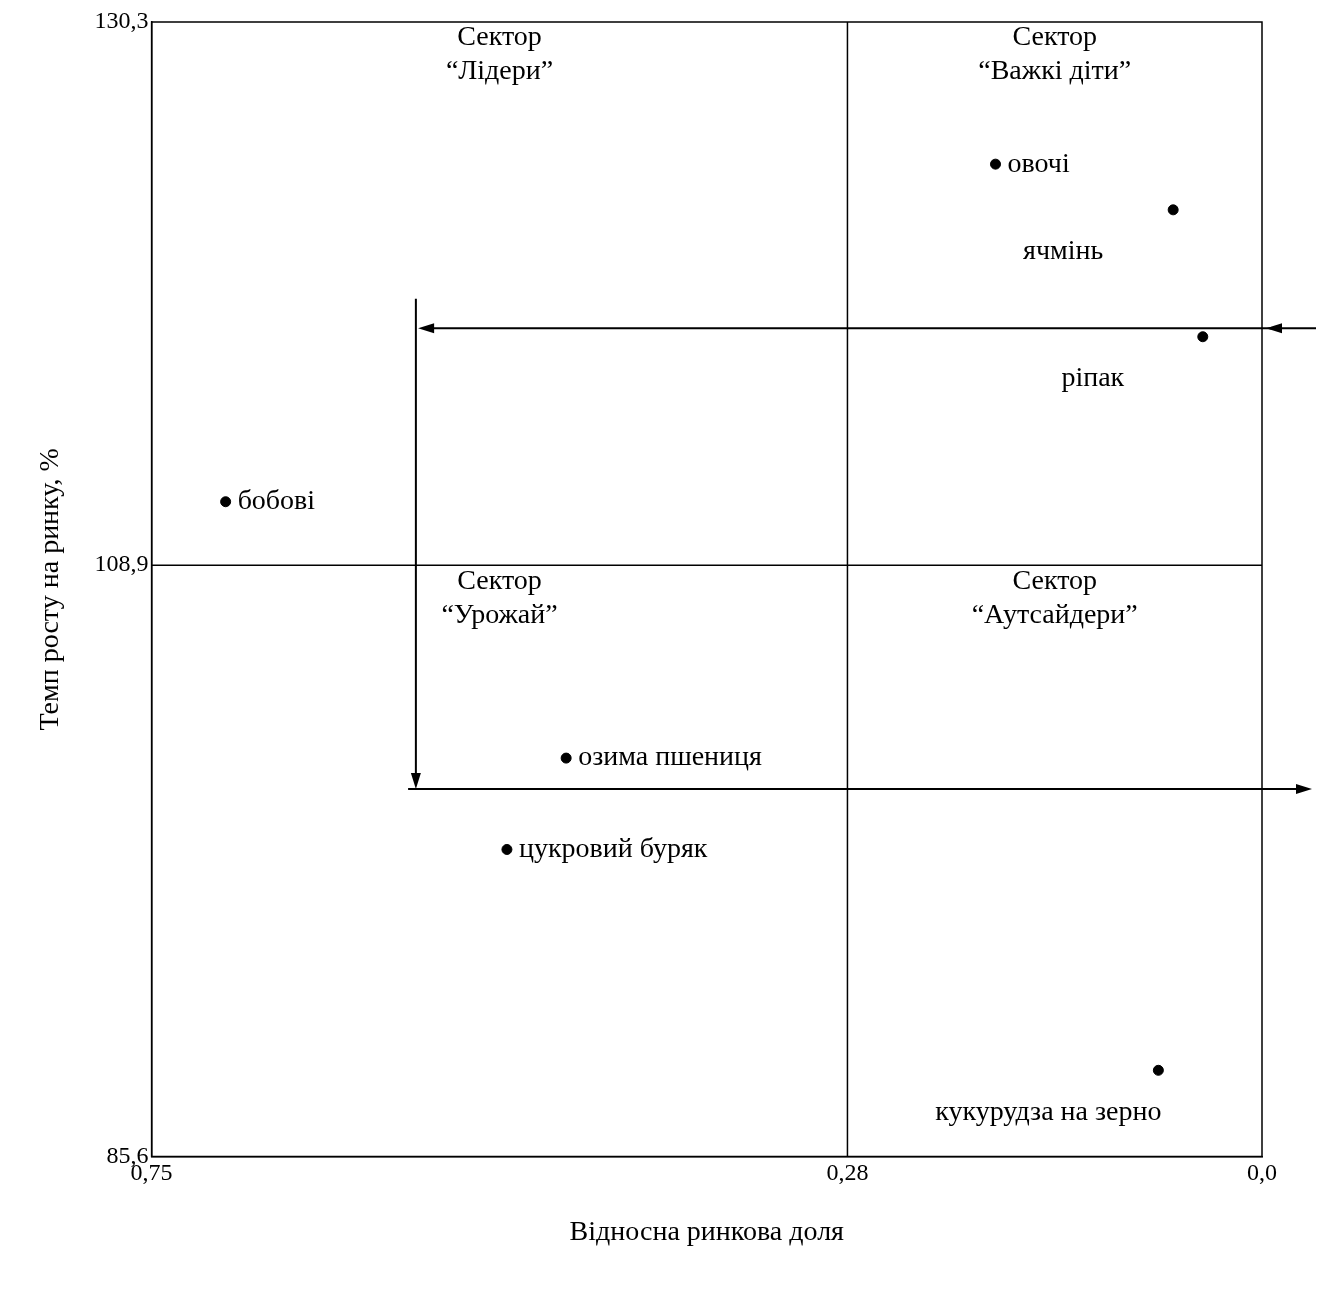 This screenshot has width=1318, height=1303. Describe the element at coordinates (847, 1172) in the screenshot. I see `x-tick-label: 0,28` at that location.